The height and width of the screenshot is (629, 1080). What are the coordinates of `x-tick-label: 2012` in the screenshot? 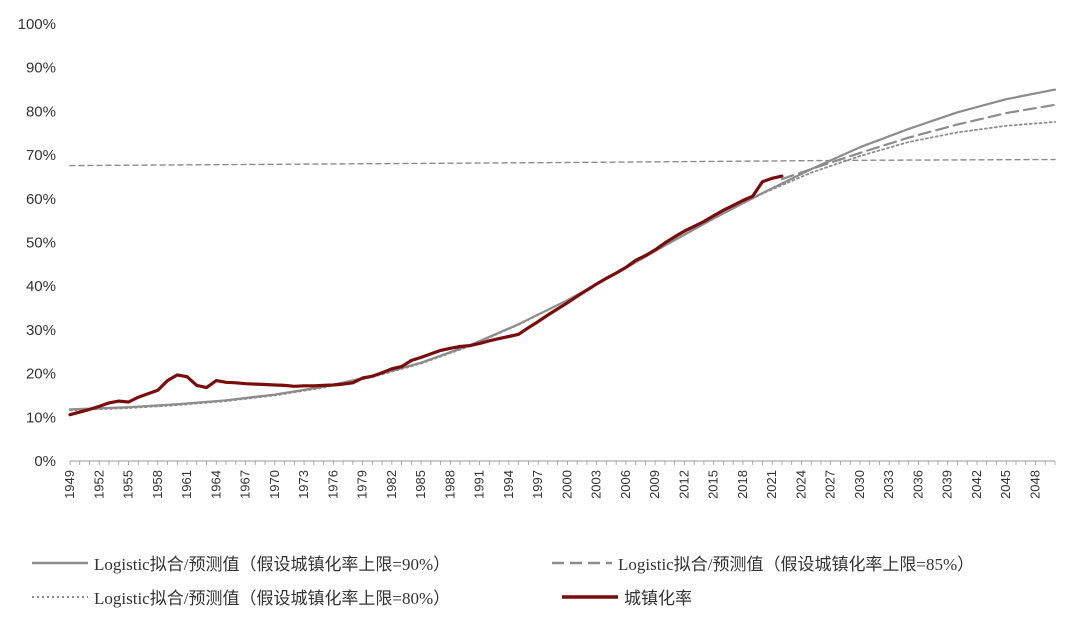 It's located at (683, 484).